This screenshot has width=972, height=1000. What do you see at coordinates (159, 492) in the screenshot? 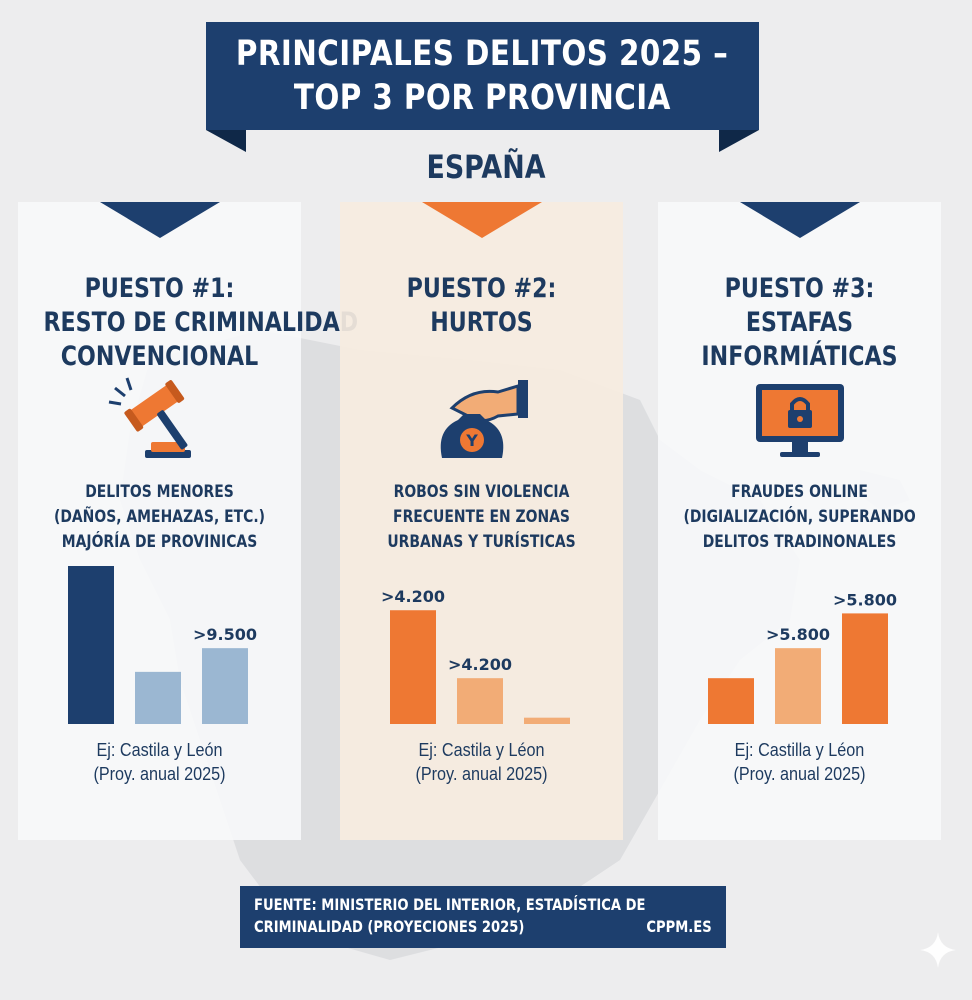
I see `desc-line-1: DELITOS MENORES` at bounding box center [159, 492].